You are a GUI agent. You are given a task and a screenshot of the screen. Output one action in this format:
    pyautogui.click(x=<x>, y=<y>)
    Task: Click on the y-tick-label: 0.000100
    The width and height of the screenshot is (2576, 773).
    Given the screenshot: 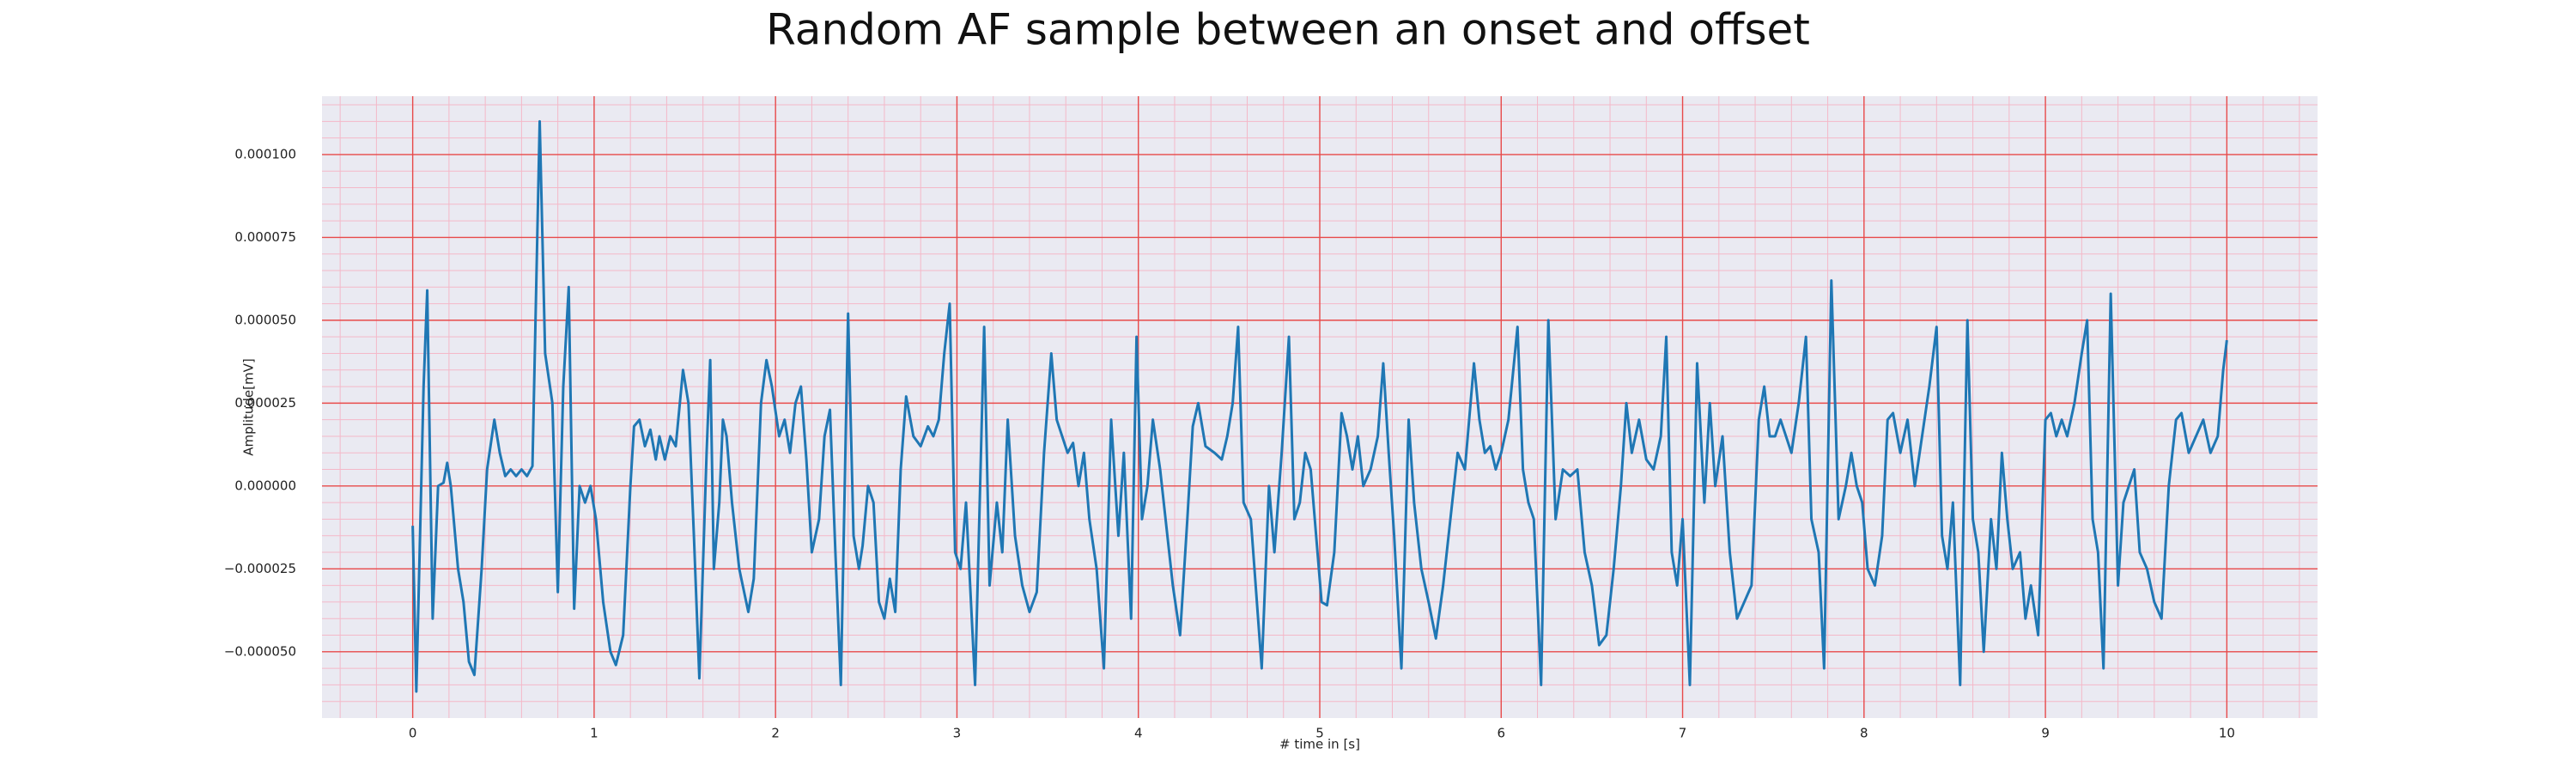 What is the action you would take?
    pyautogui.click(x=265, y=153)
    